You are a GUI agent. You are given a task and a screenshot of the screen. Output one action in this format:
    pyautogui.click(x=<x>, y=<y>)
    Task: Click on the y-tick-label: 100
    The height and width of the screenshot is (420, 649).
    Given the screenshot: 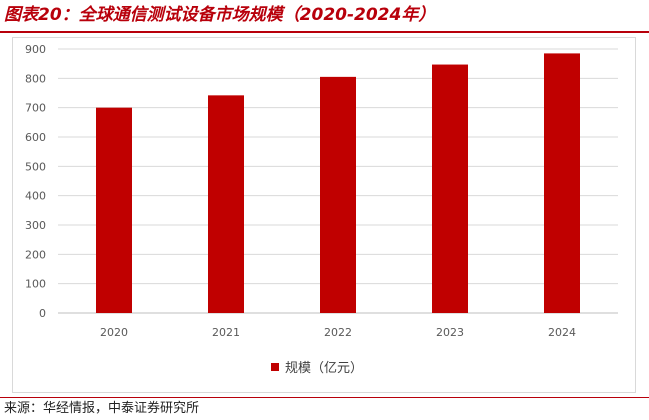 What is the action you would take?
    pyautogui.click(x=35, y=284)
    